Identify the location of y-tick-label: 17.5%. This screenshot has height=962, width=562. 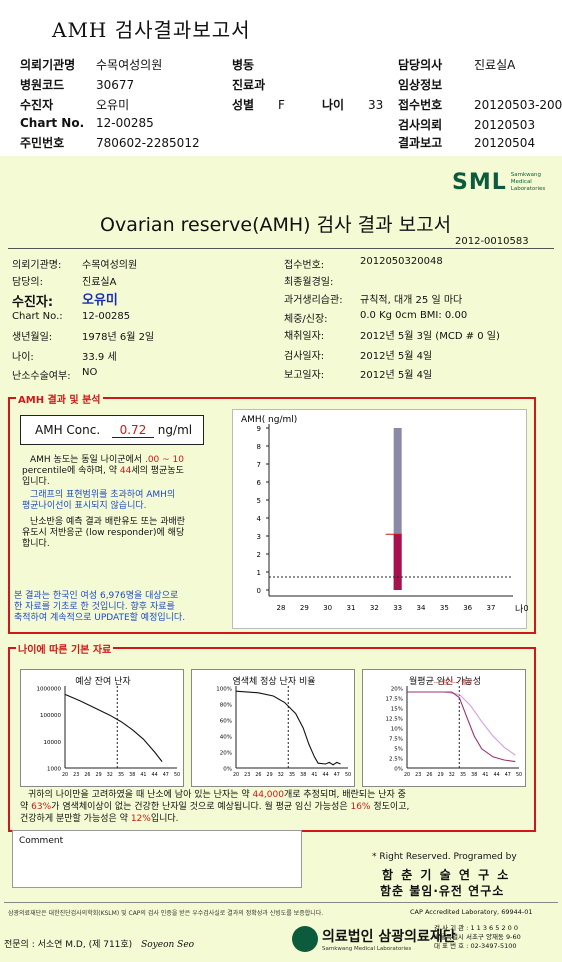
(394, 700).